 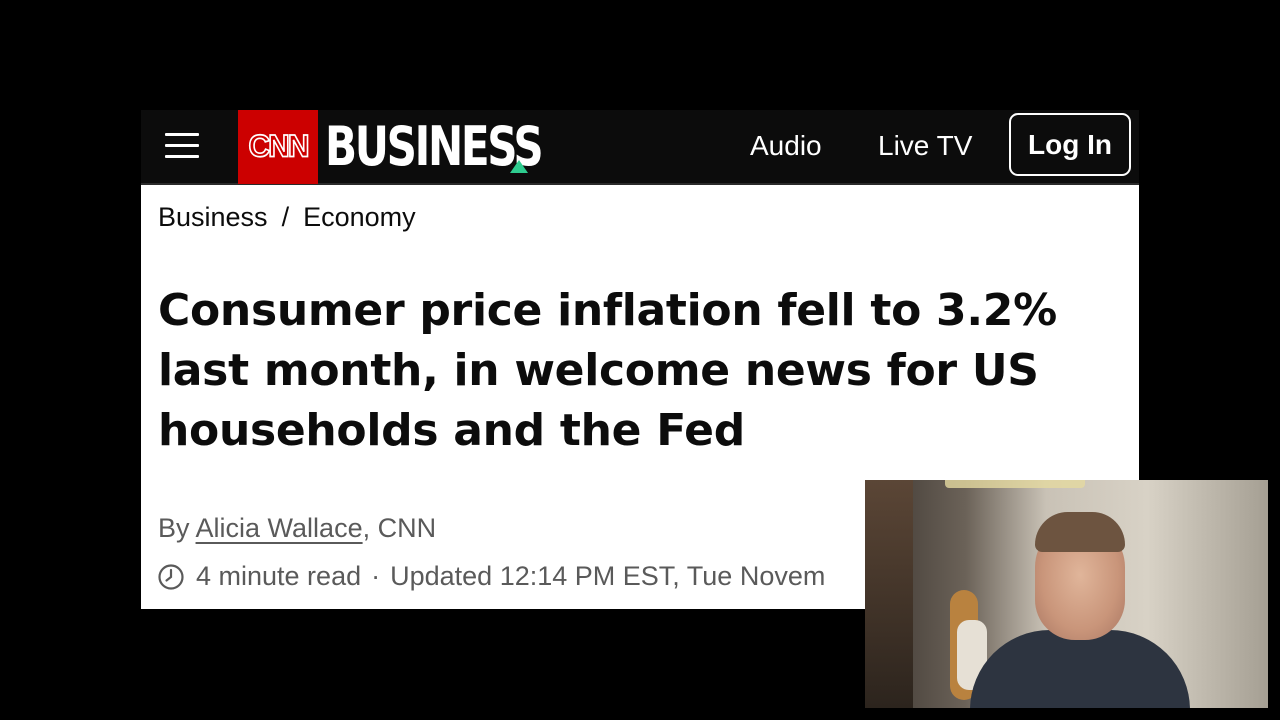 I want to click on login-button: Log In, so click(x=1070, y=144).